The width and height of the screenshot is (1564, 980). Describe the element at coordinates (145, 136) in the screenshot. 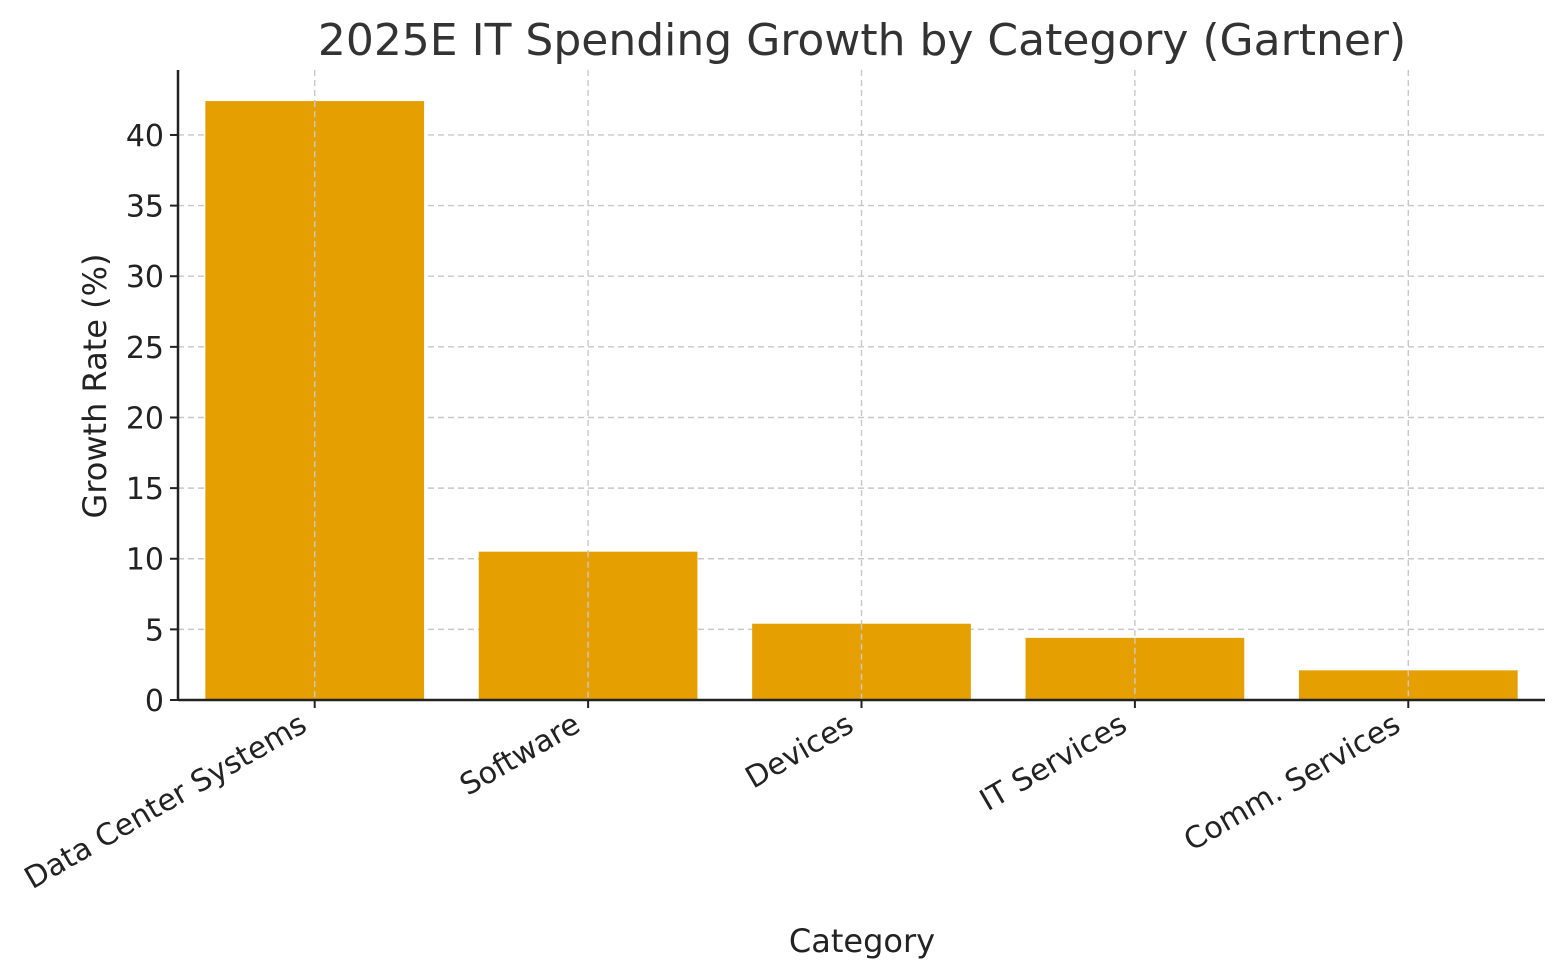

I see `y-tick-label: 40` at that location.